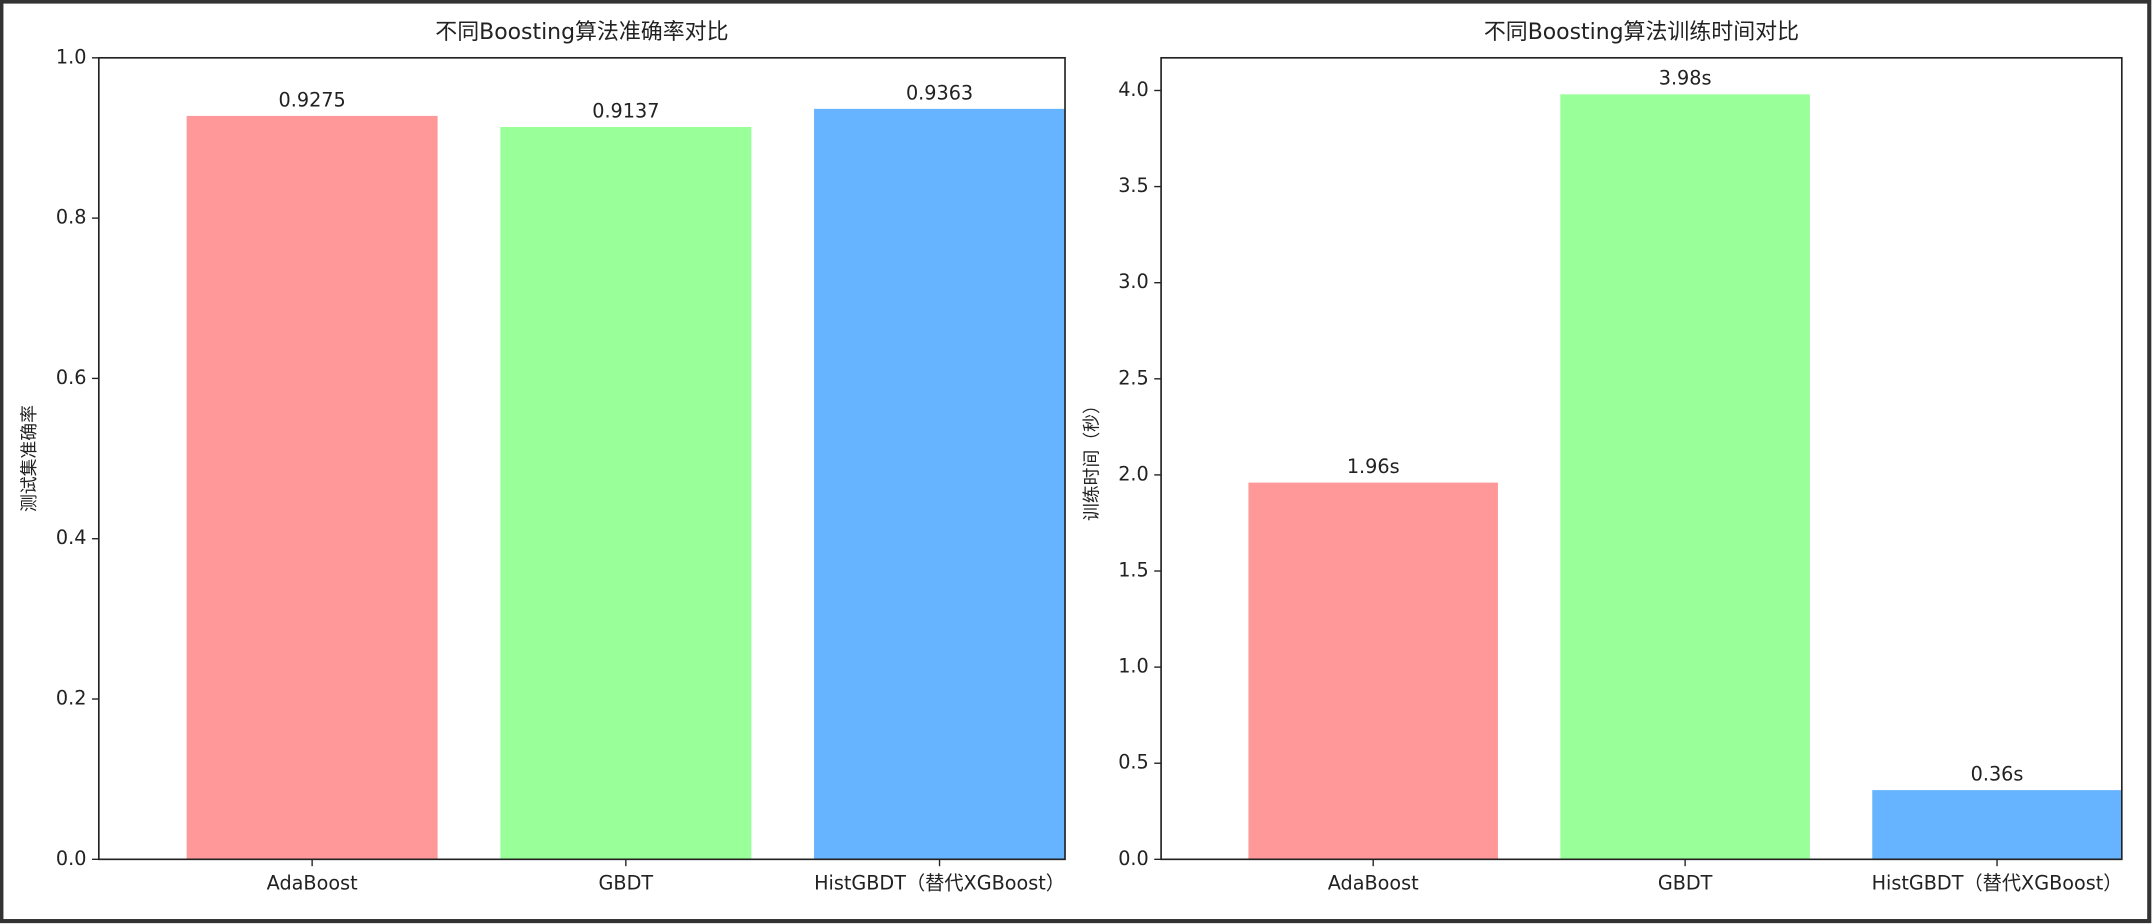 The width and height of the screenshot is (2152, 924). I want to click on y-axis-label: 测试集准确率, so click(29, 458).